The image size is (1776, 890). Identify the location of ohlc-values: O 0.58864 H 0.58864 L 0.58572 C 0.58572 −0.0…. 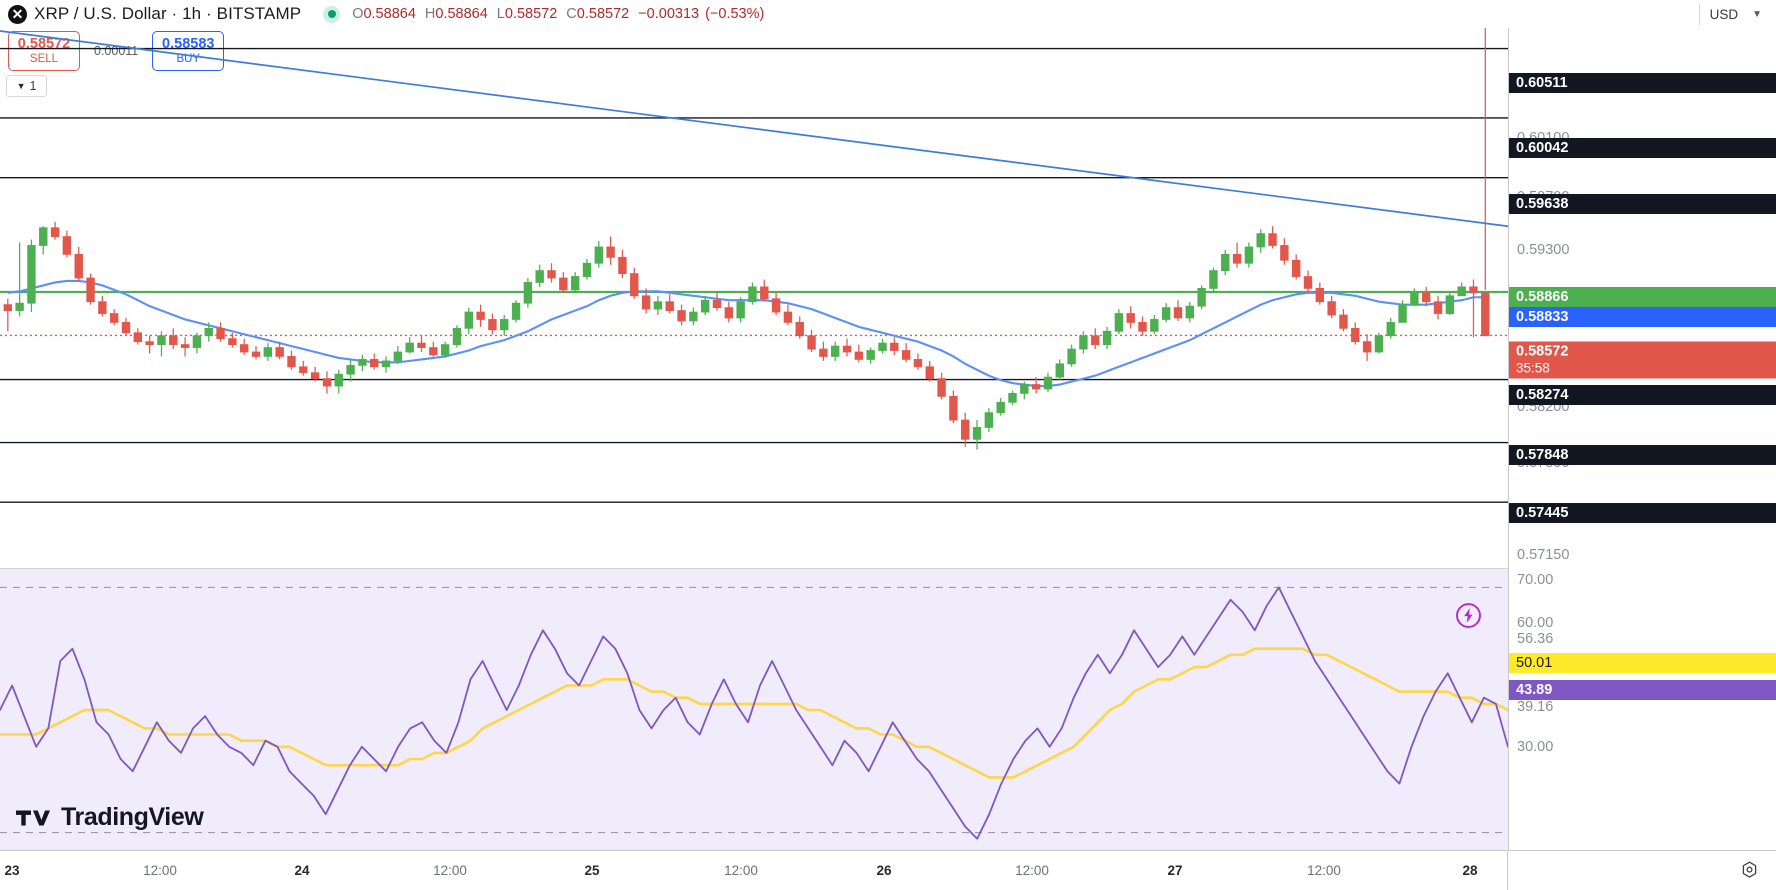
(561, 14).